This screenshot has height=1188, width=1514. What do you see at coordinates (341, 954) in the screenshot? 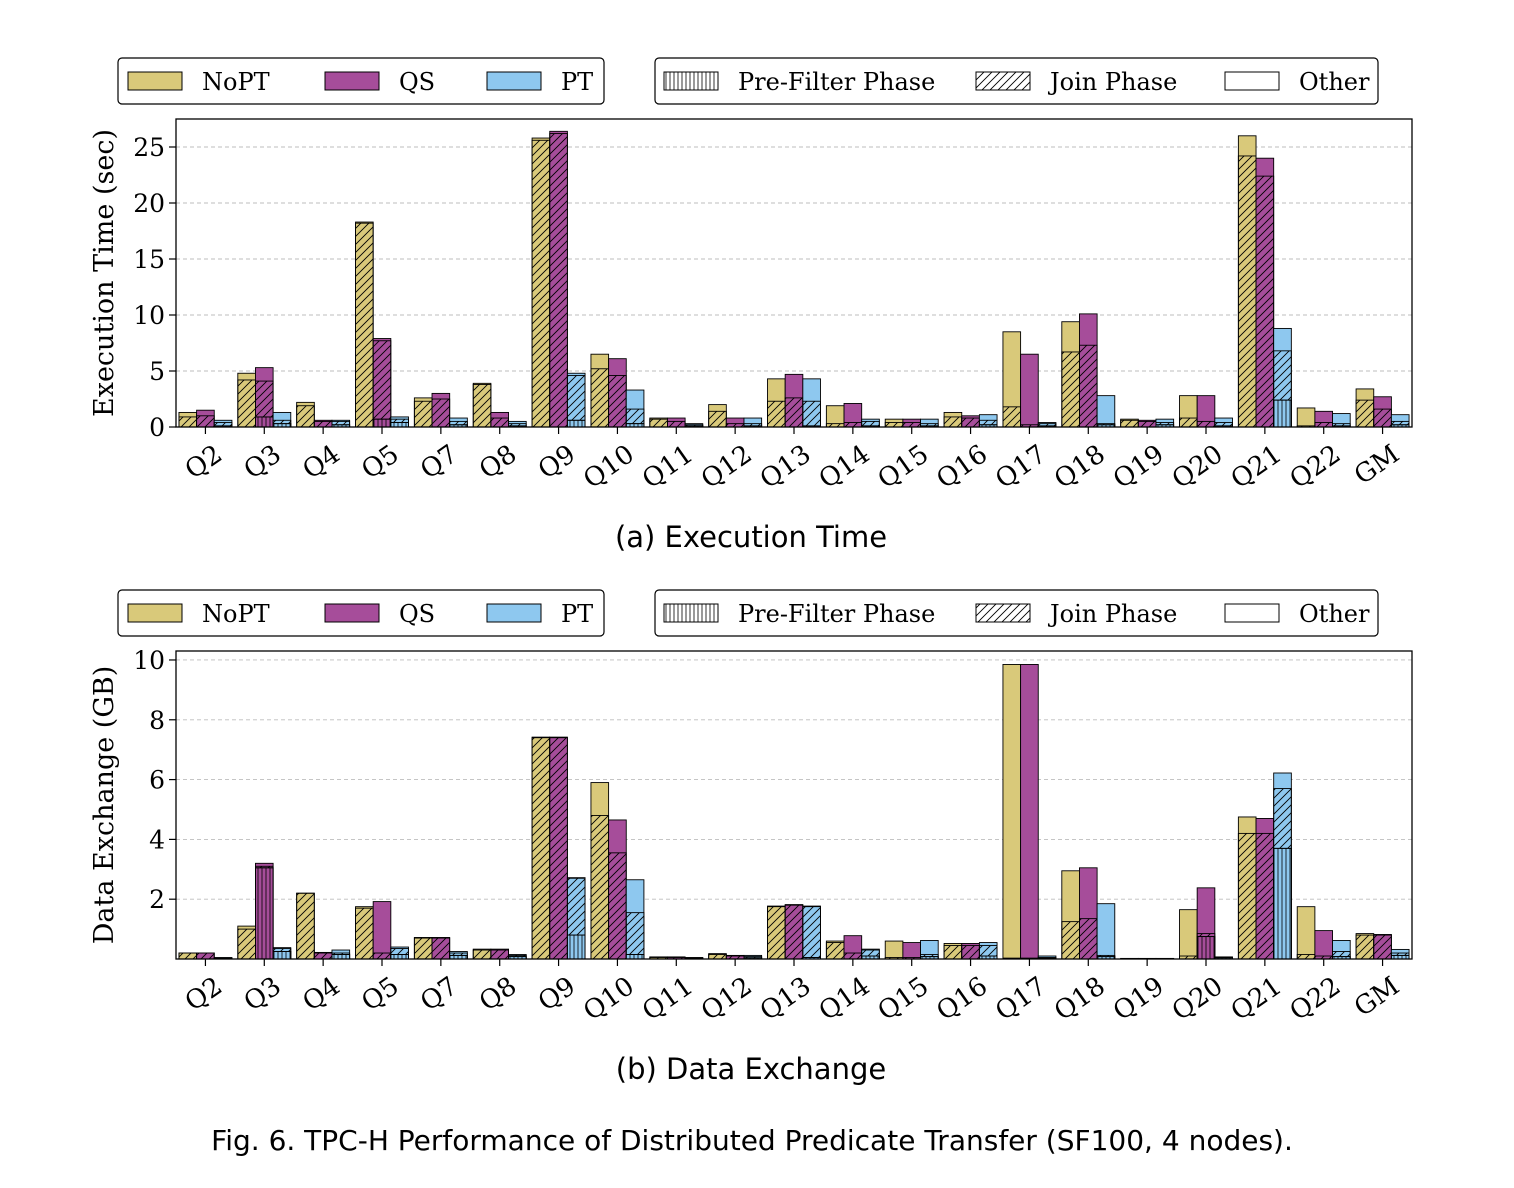
I see `bar-pt-q4` at bounding box center [341, 954].